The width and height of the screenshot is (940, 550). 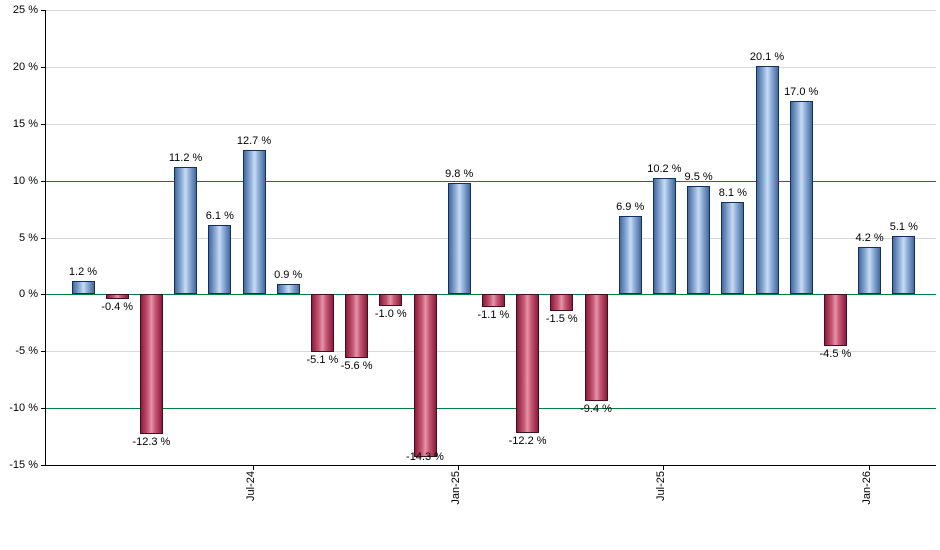 I want to click on x-axis-tick-label: Jan-25, so click(x=456, y=488).